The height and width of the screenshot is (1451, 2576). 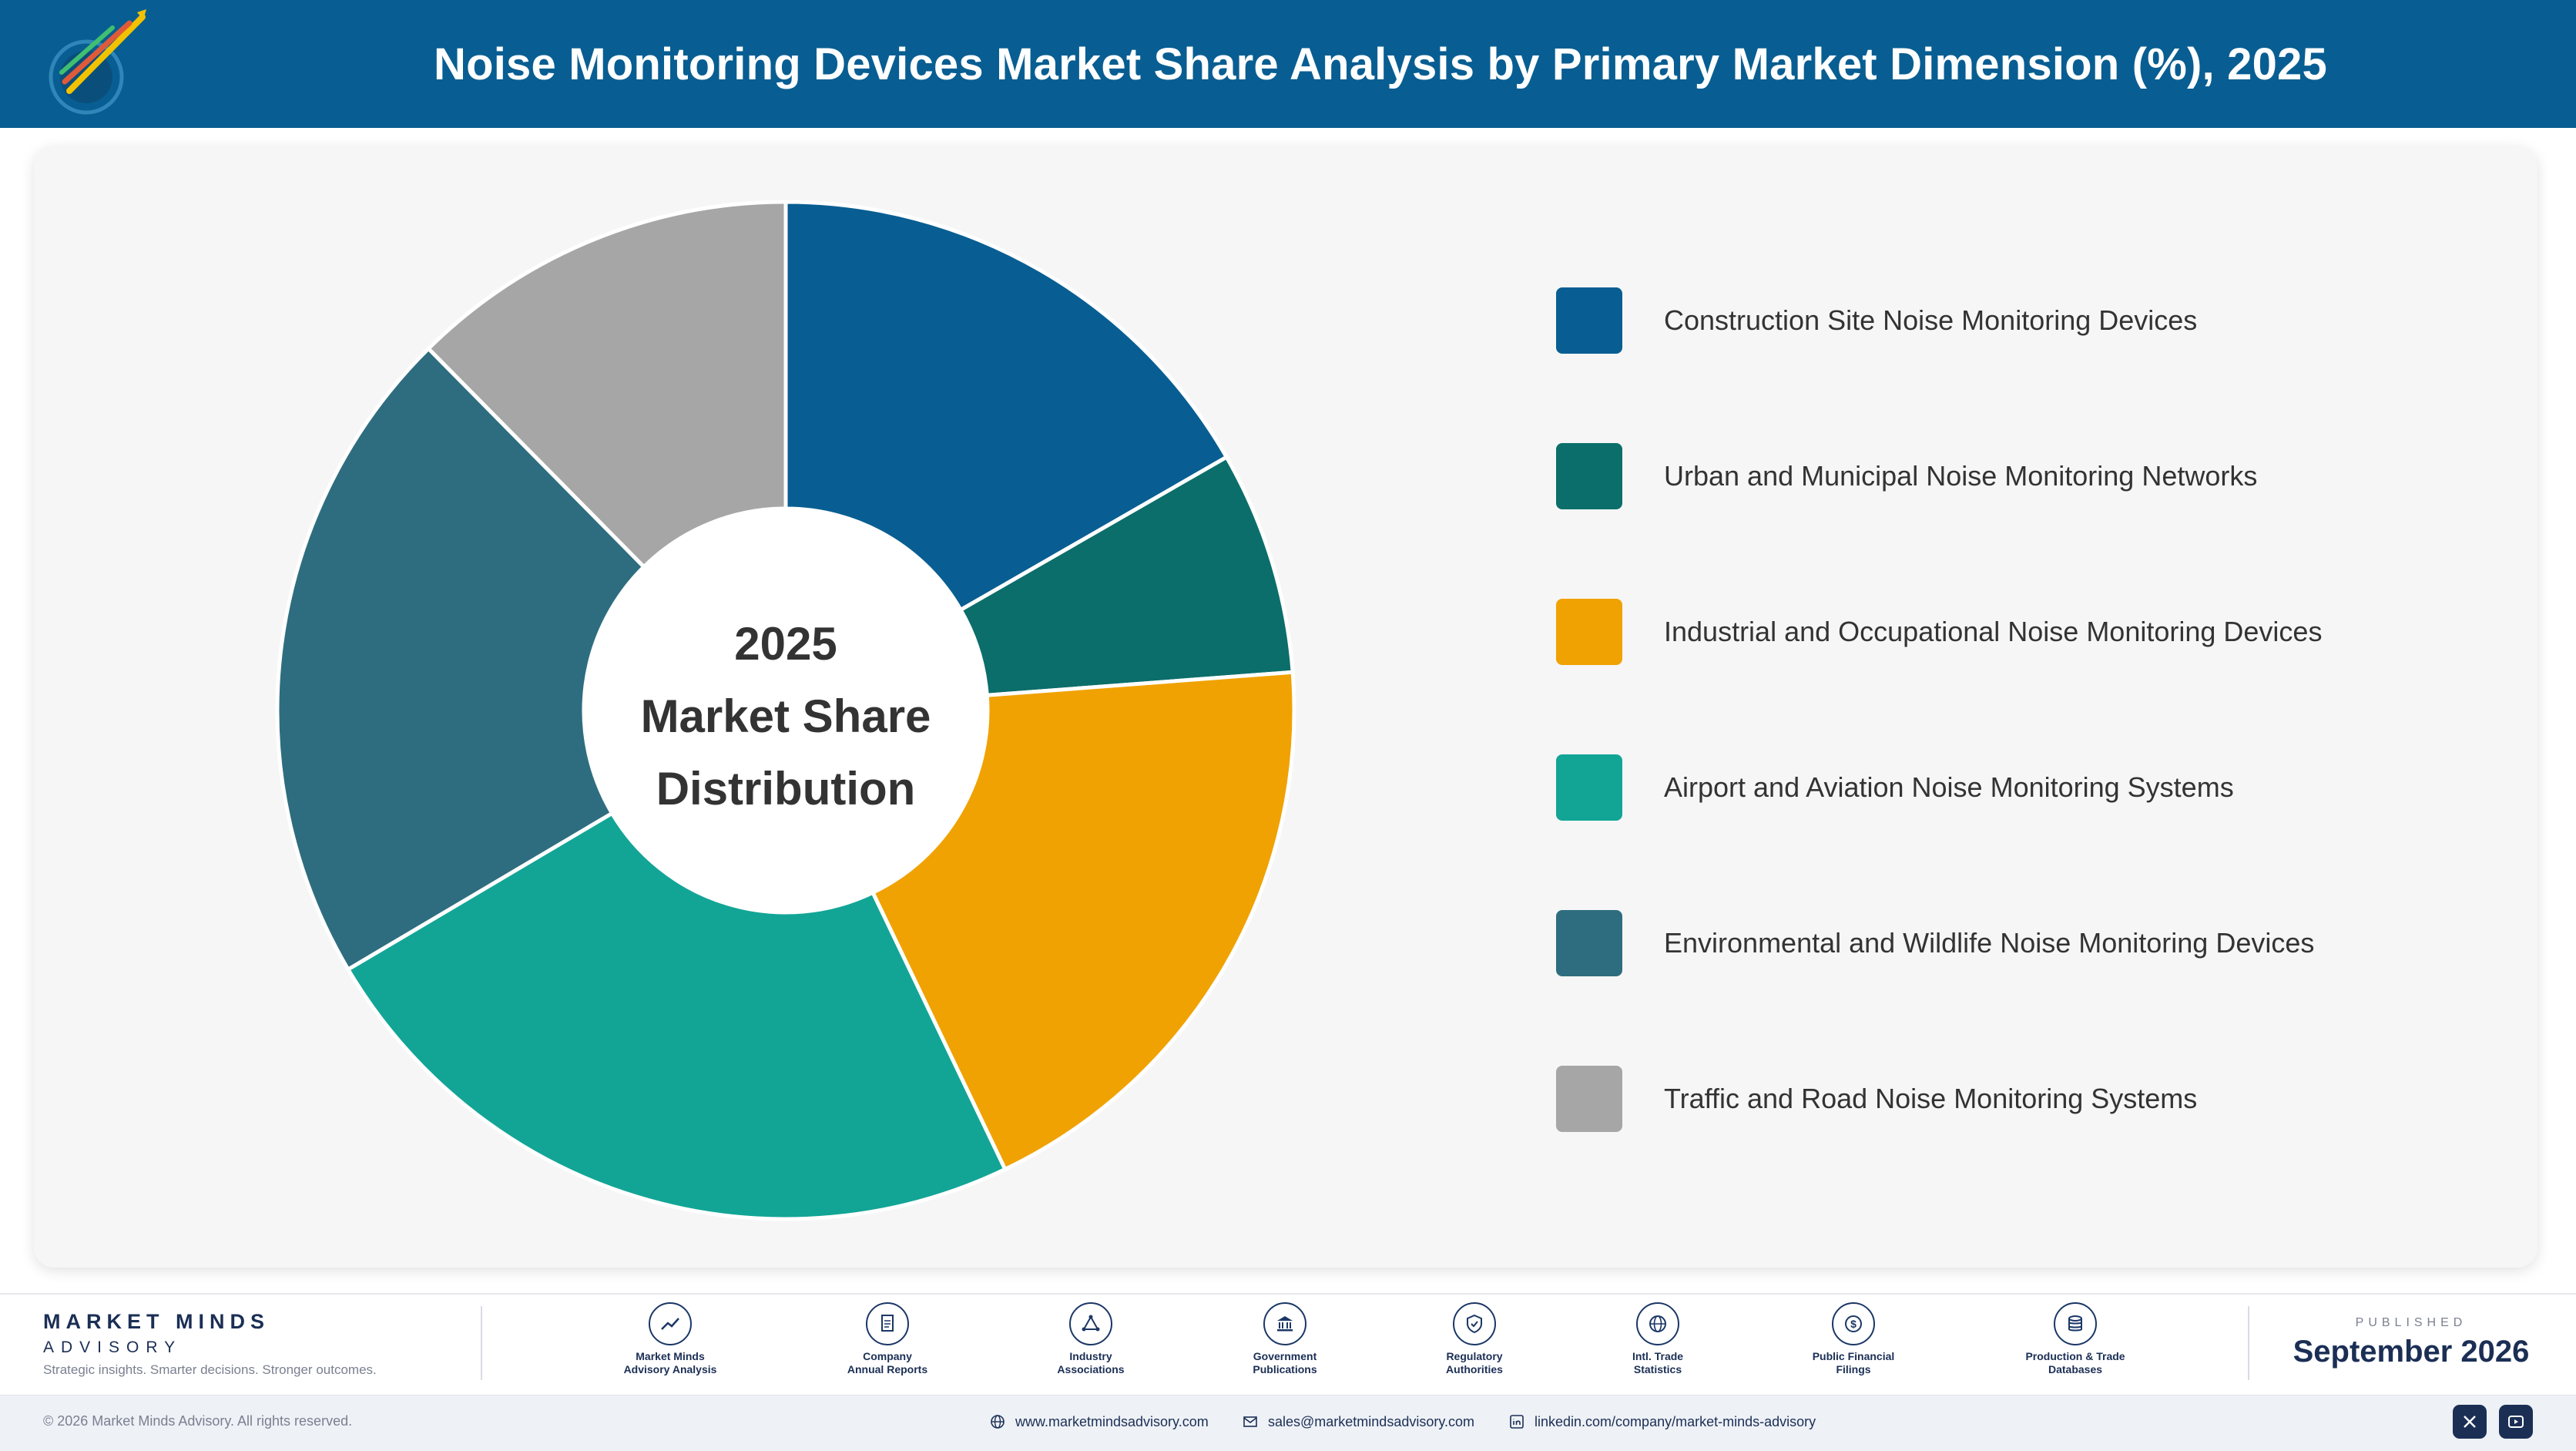 I want to click on source-label: Intl. Trade Statistics, so click(x=1658, y=1362).